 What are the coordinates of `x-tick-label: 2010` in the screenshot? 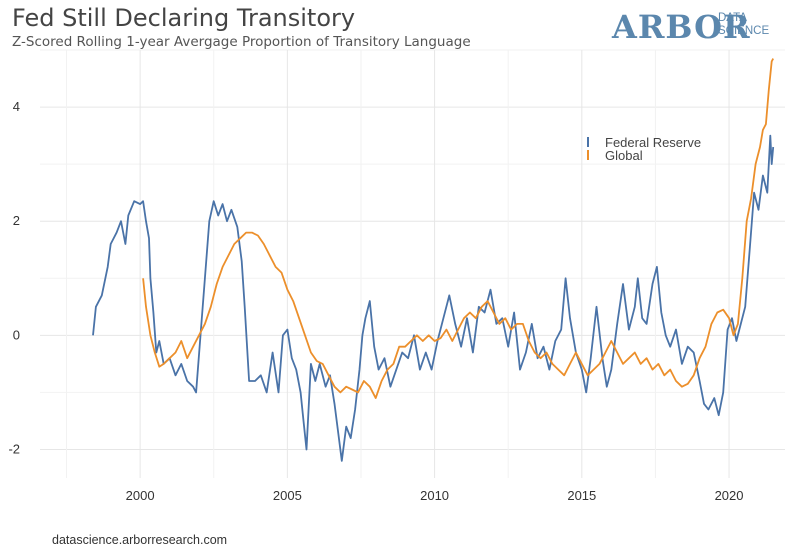 It's located at (434, 495).